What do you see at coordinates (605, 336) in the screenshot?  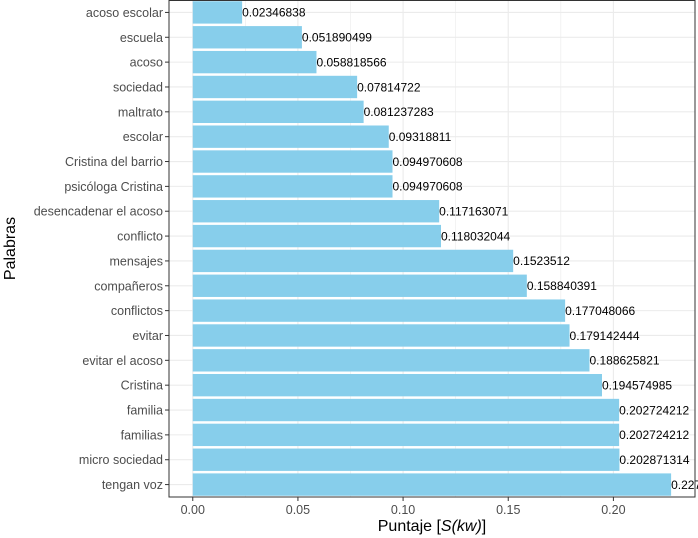 I see `bar-value-label: 0.179142444` at bounding box center [605, 336].